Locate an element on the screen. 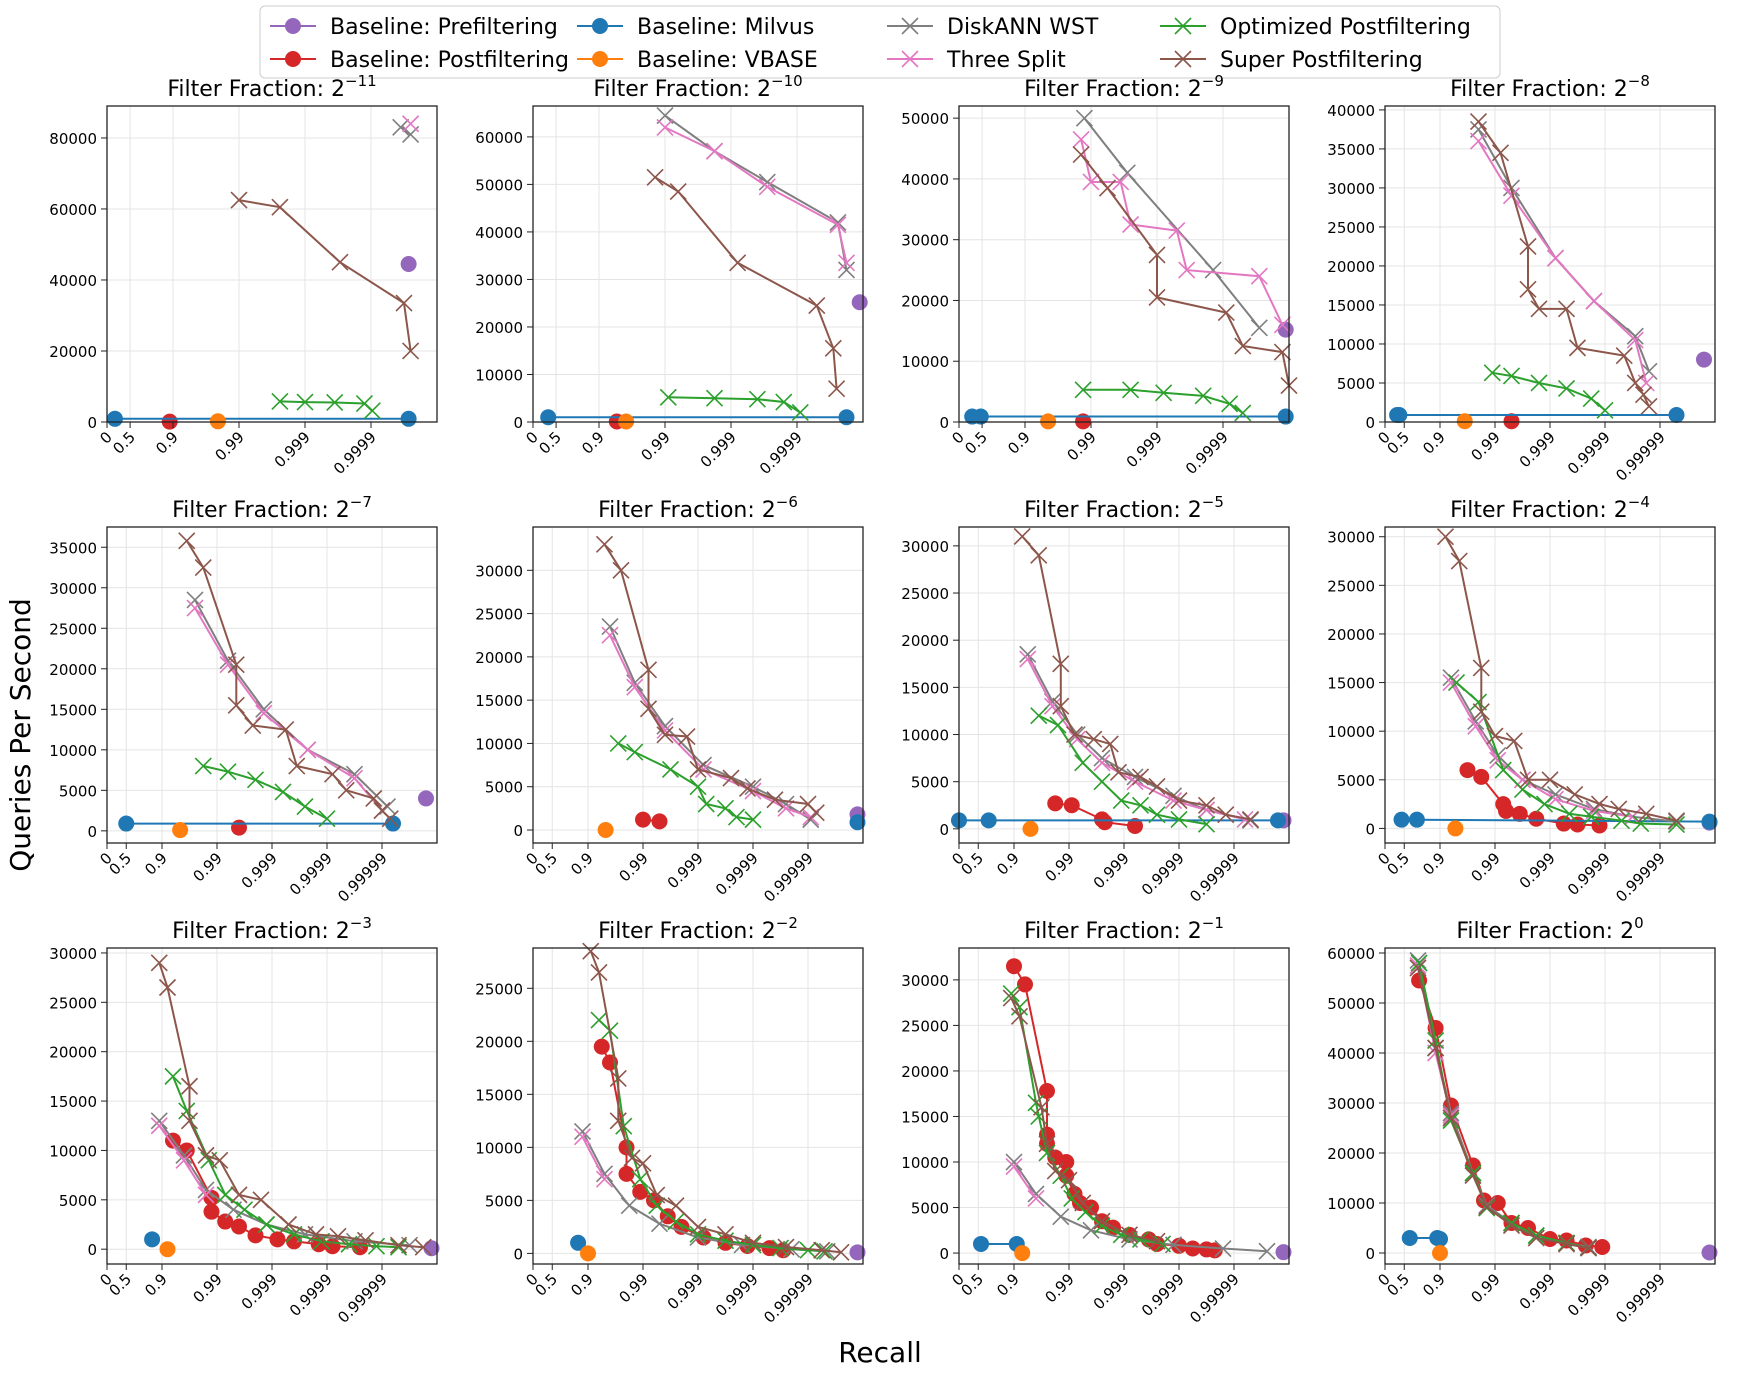  series-milvus is located at coordinates (578, 1242).